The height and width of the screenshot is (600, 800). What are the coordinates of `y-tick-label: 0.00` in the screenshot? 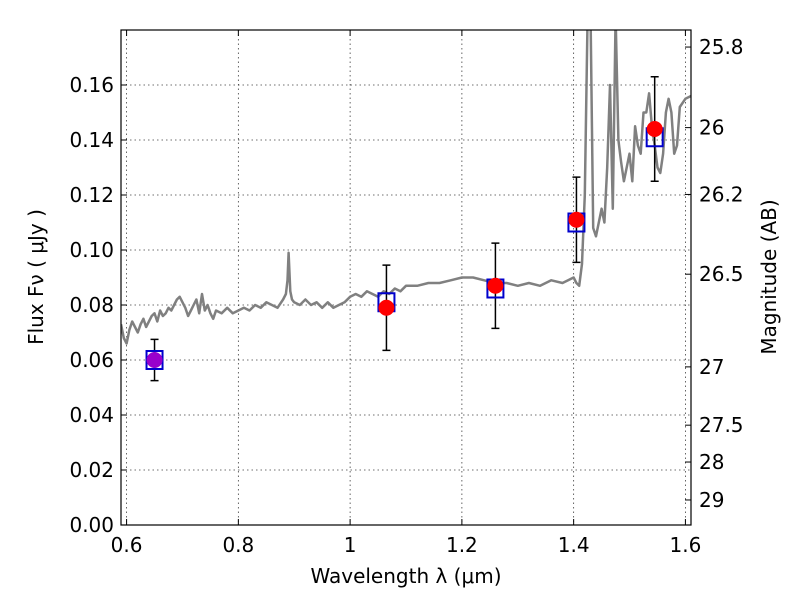 It's located at (91, 525).